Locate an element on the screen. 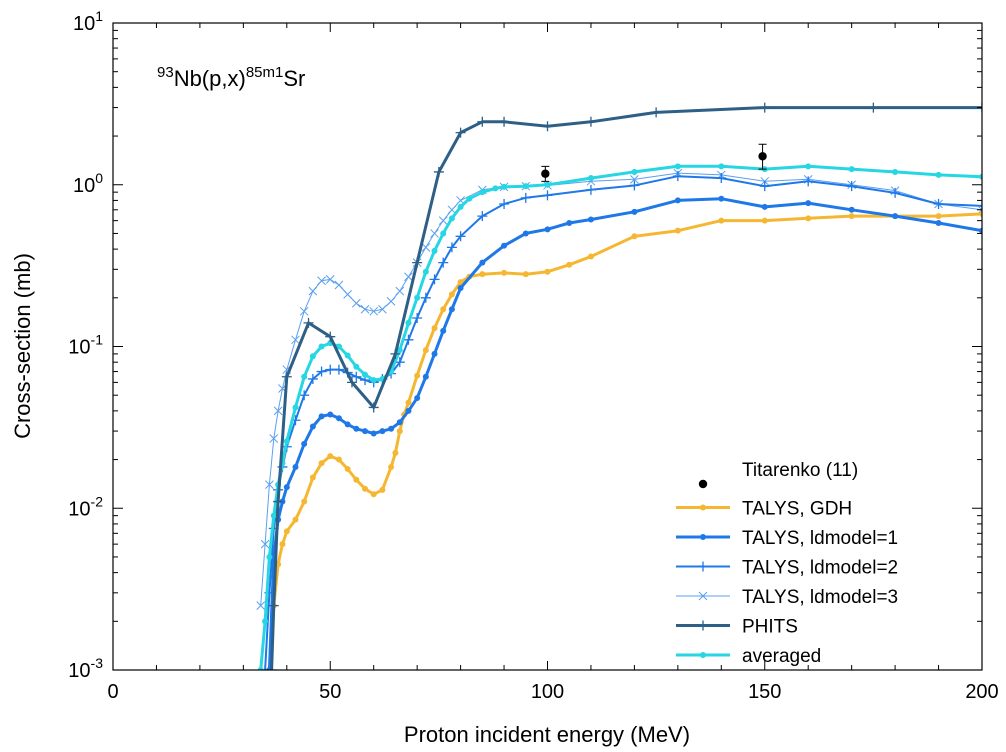 Image resolution: width=1006 pixels, height=752 pixels. annotation-target: Nb(p,x) is located at coordinates (210, 78).